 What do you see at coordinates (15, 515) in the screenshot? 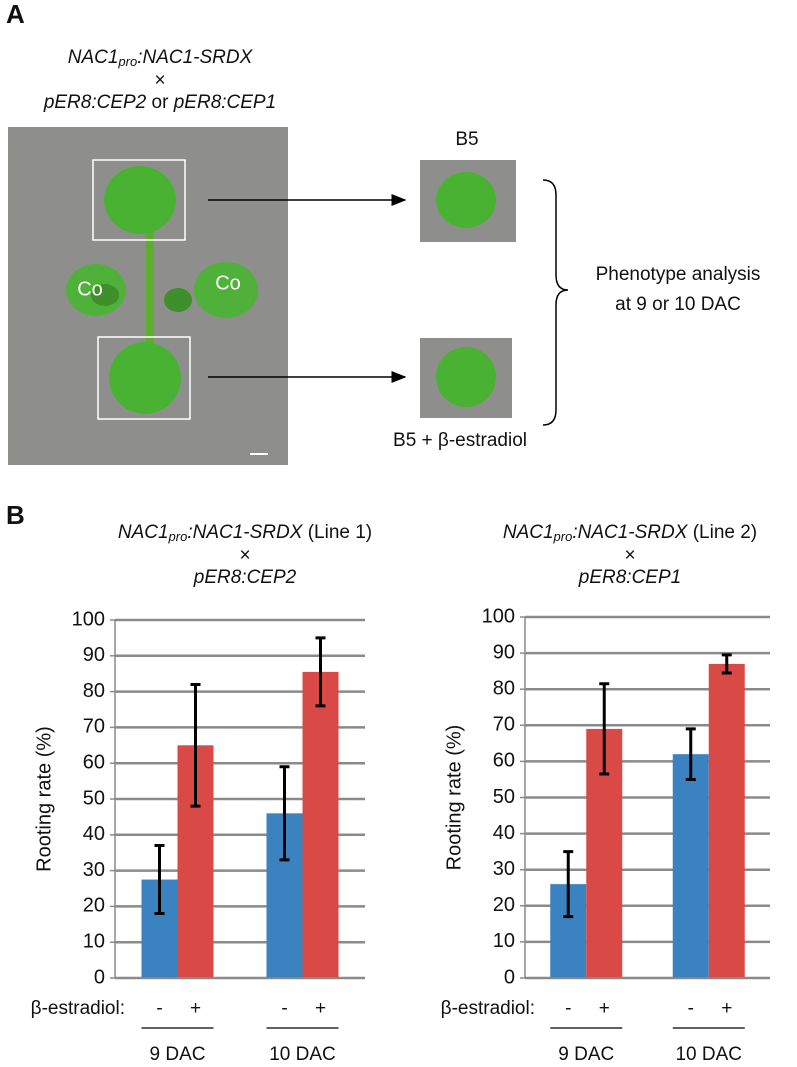
I see `panel-label: B` at bounding box center [15, 515].